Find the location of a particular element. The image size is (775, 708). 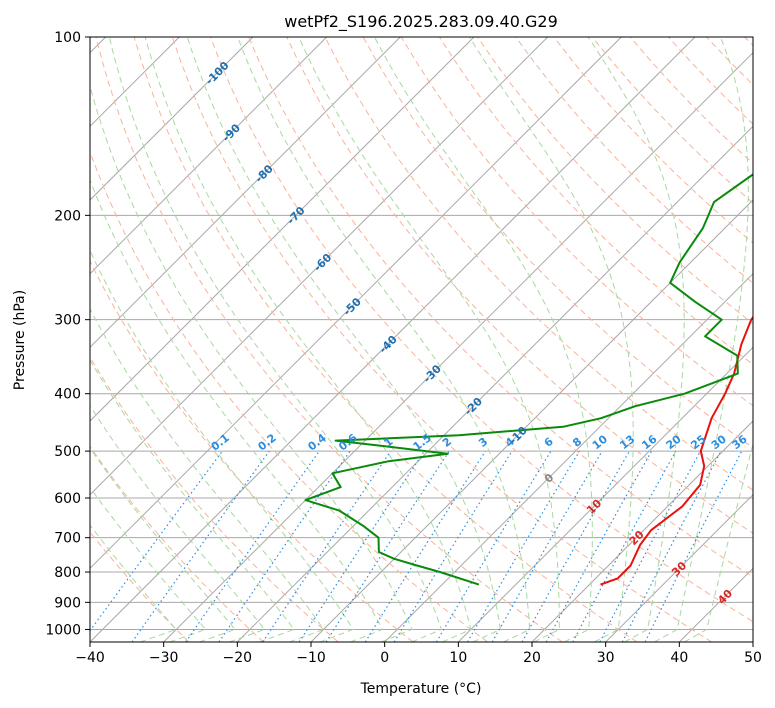

y-tick-label: 100 is located at coordinates (67, 38).